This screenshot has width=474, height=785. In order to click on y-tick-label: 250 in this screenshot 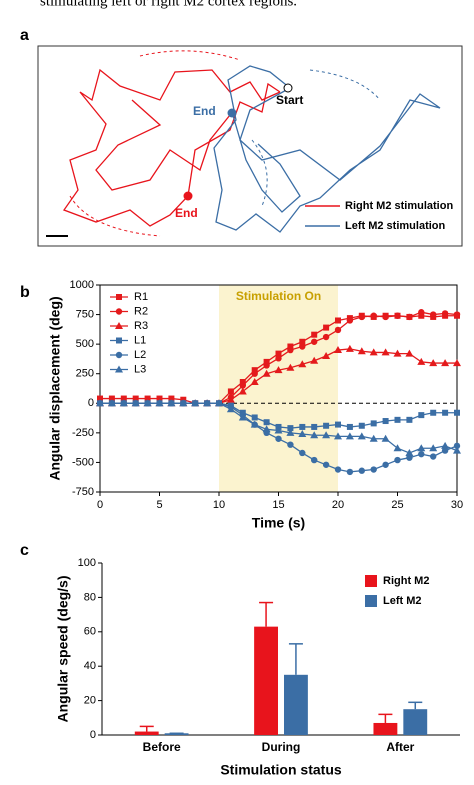, I will do `click(85, 374)`.